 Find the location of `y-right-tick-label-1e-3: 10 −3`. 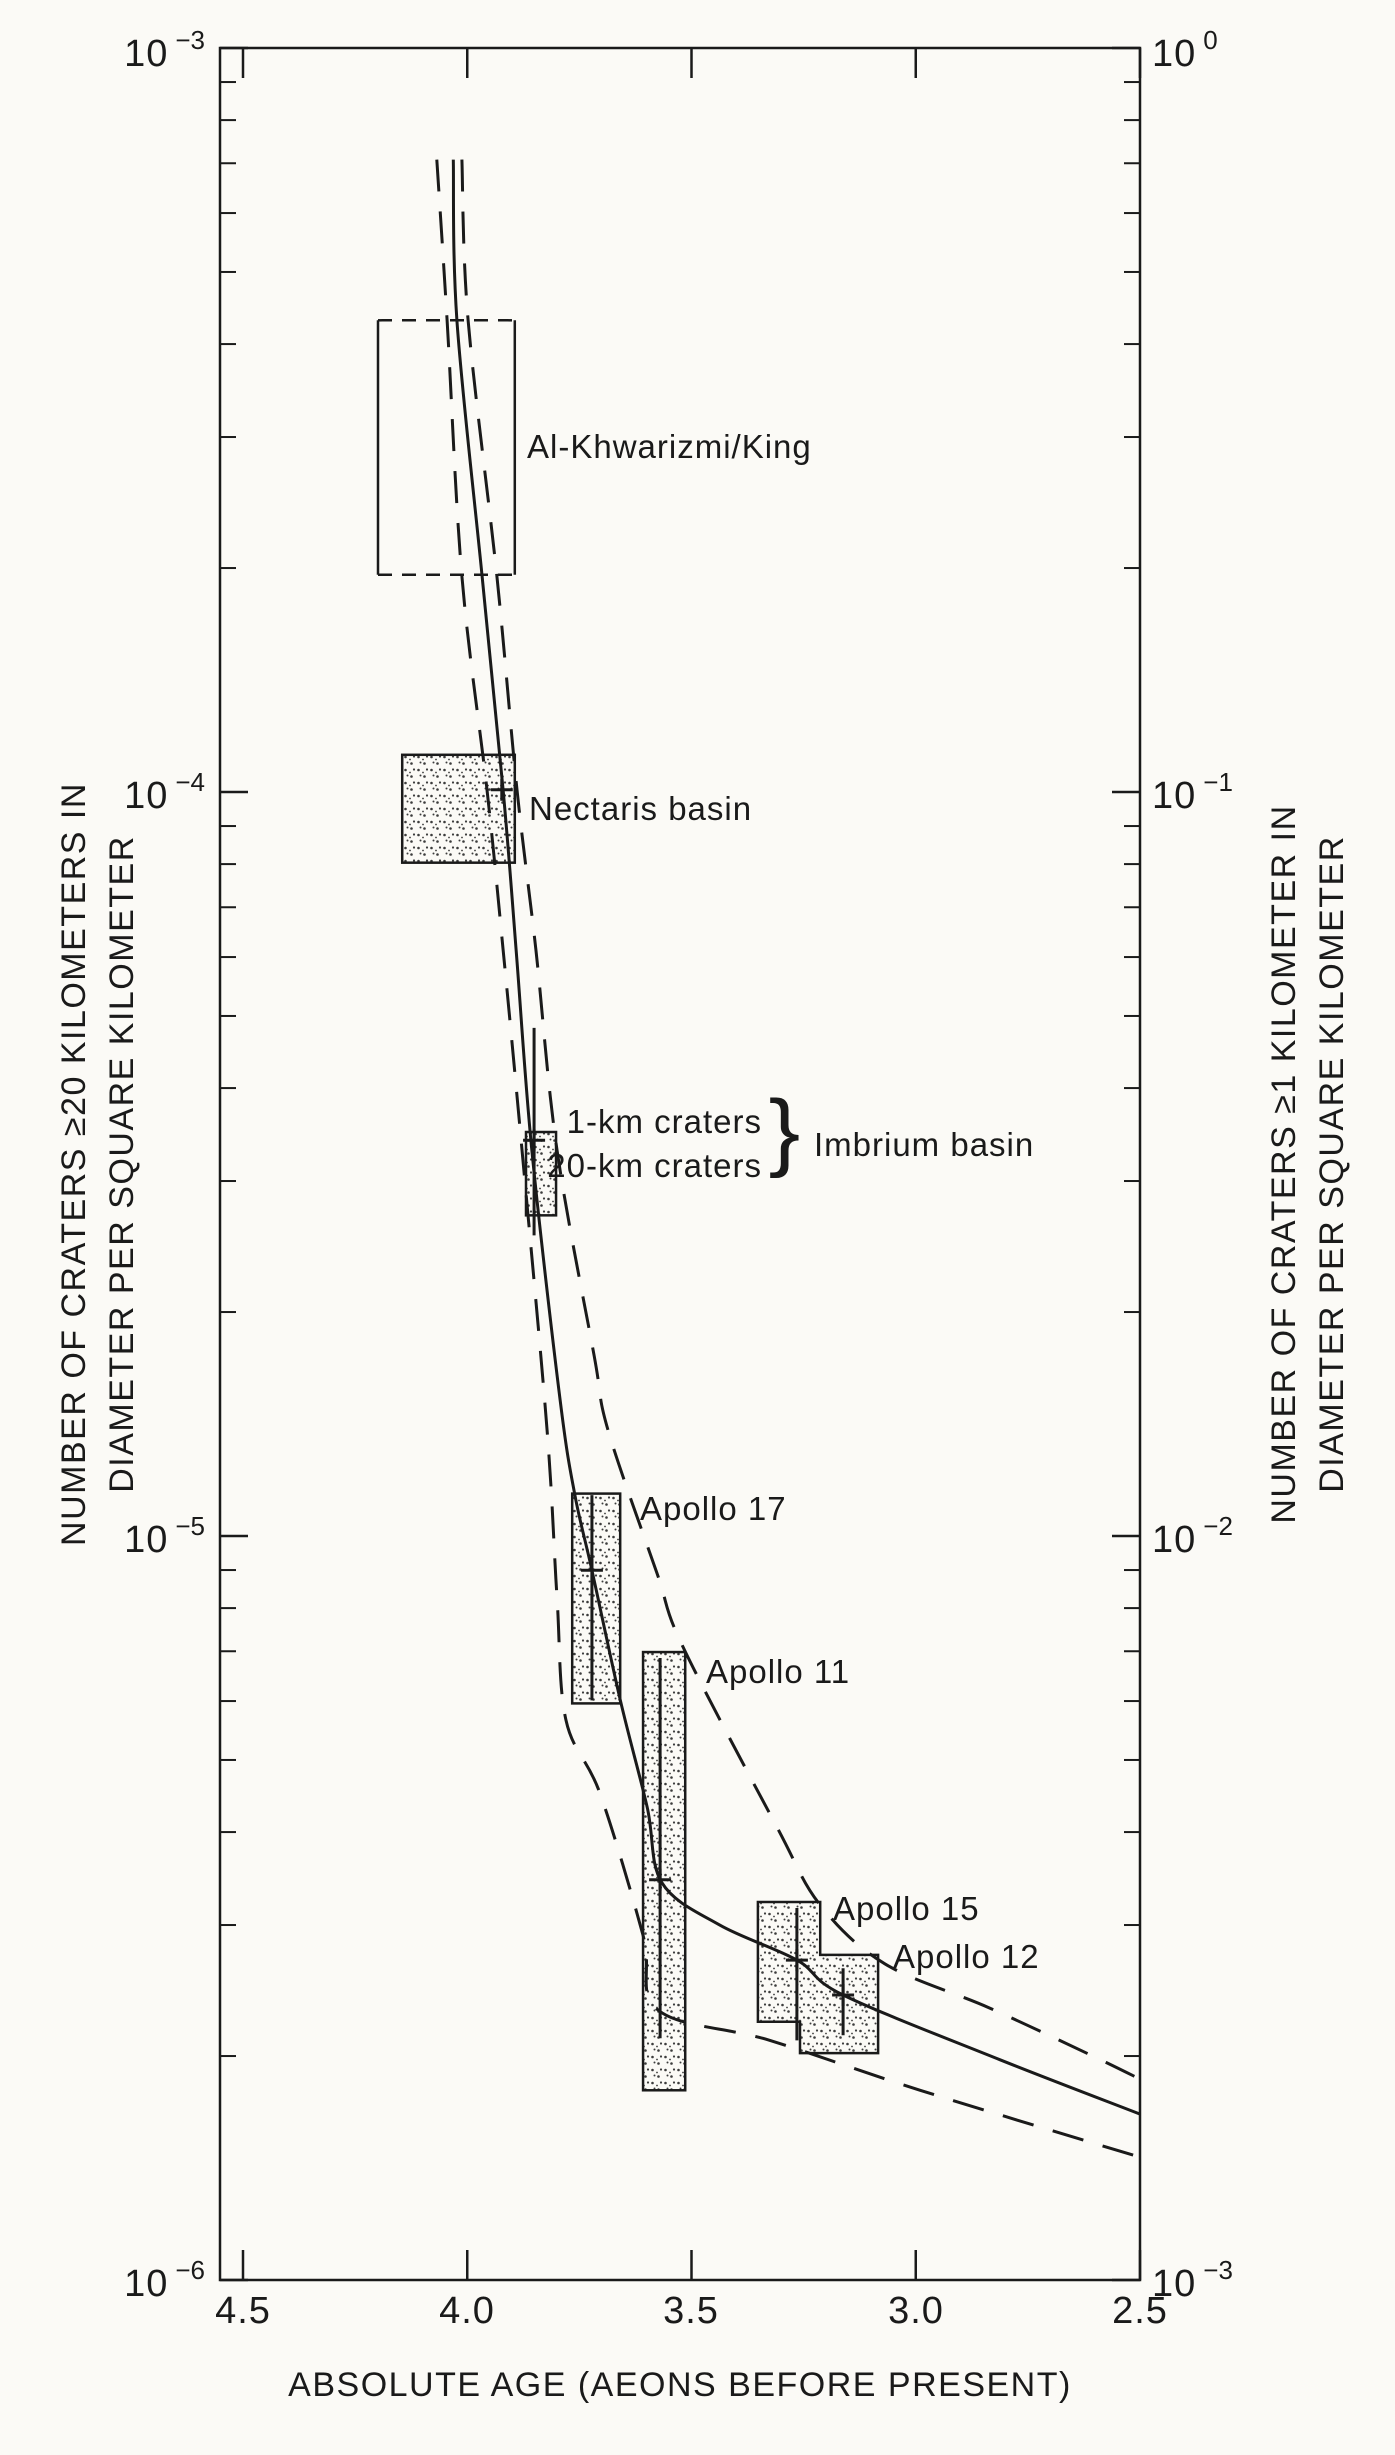

y-right-tick-label-1e-3: 10 −3 is located at coordinates (1192, 2280).